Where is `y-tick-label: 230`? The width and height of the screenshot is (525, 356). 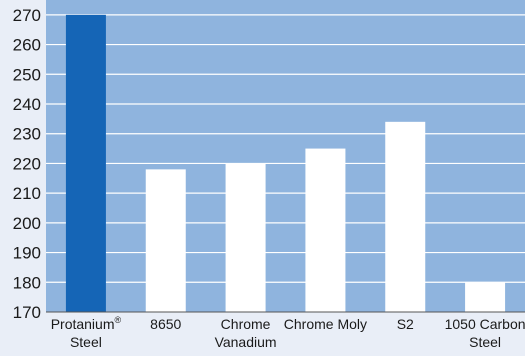
y-tick-label: 230 is located at coordinates (27, 134).